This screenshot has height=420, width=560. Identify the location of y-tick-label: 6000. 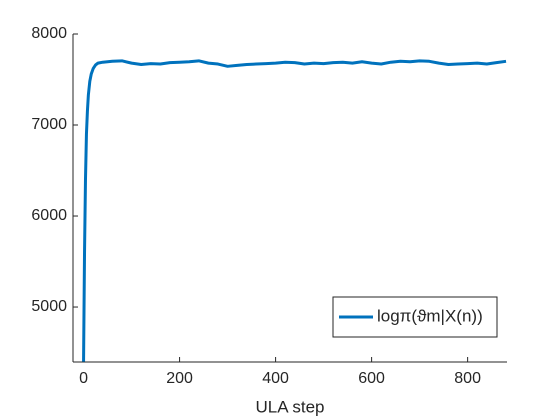
(49, 215).